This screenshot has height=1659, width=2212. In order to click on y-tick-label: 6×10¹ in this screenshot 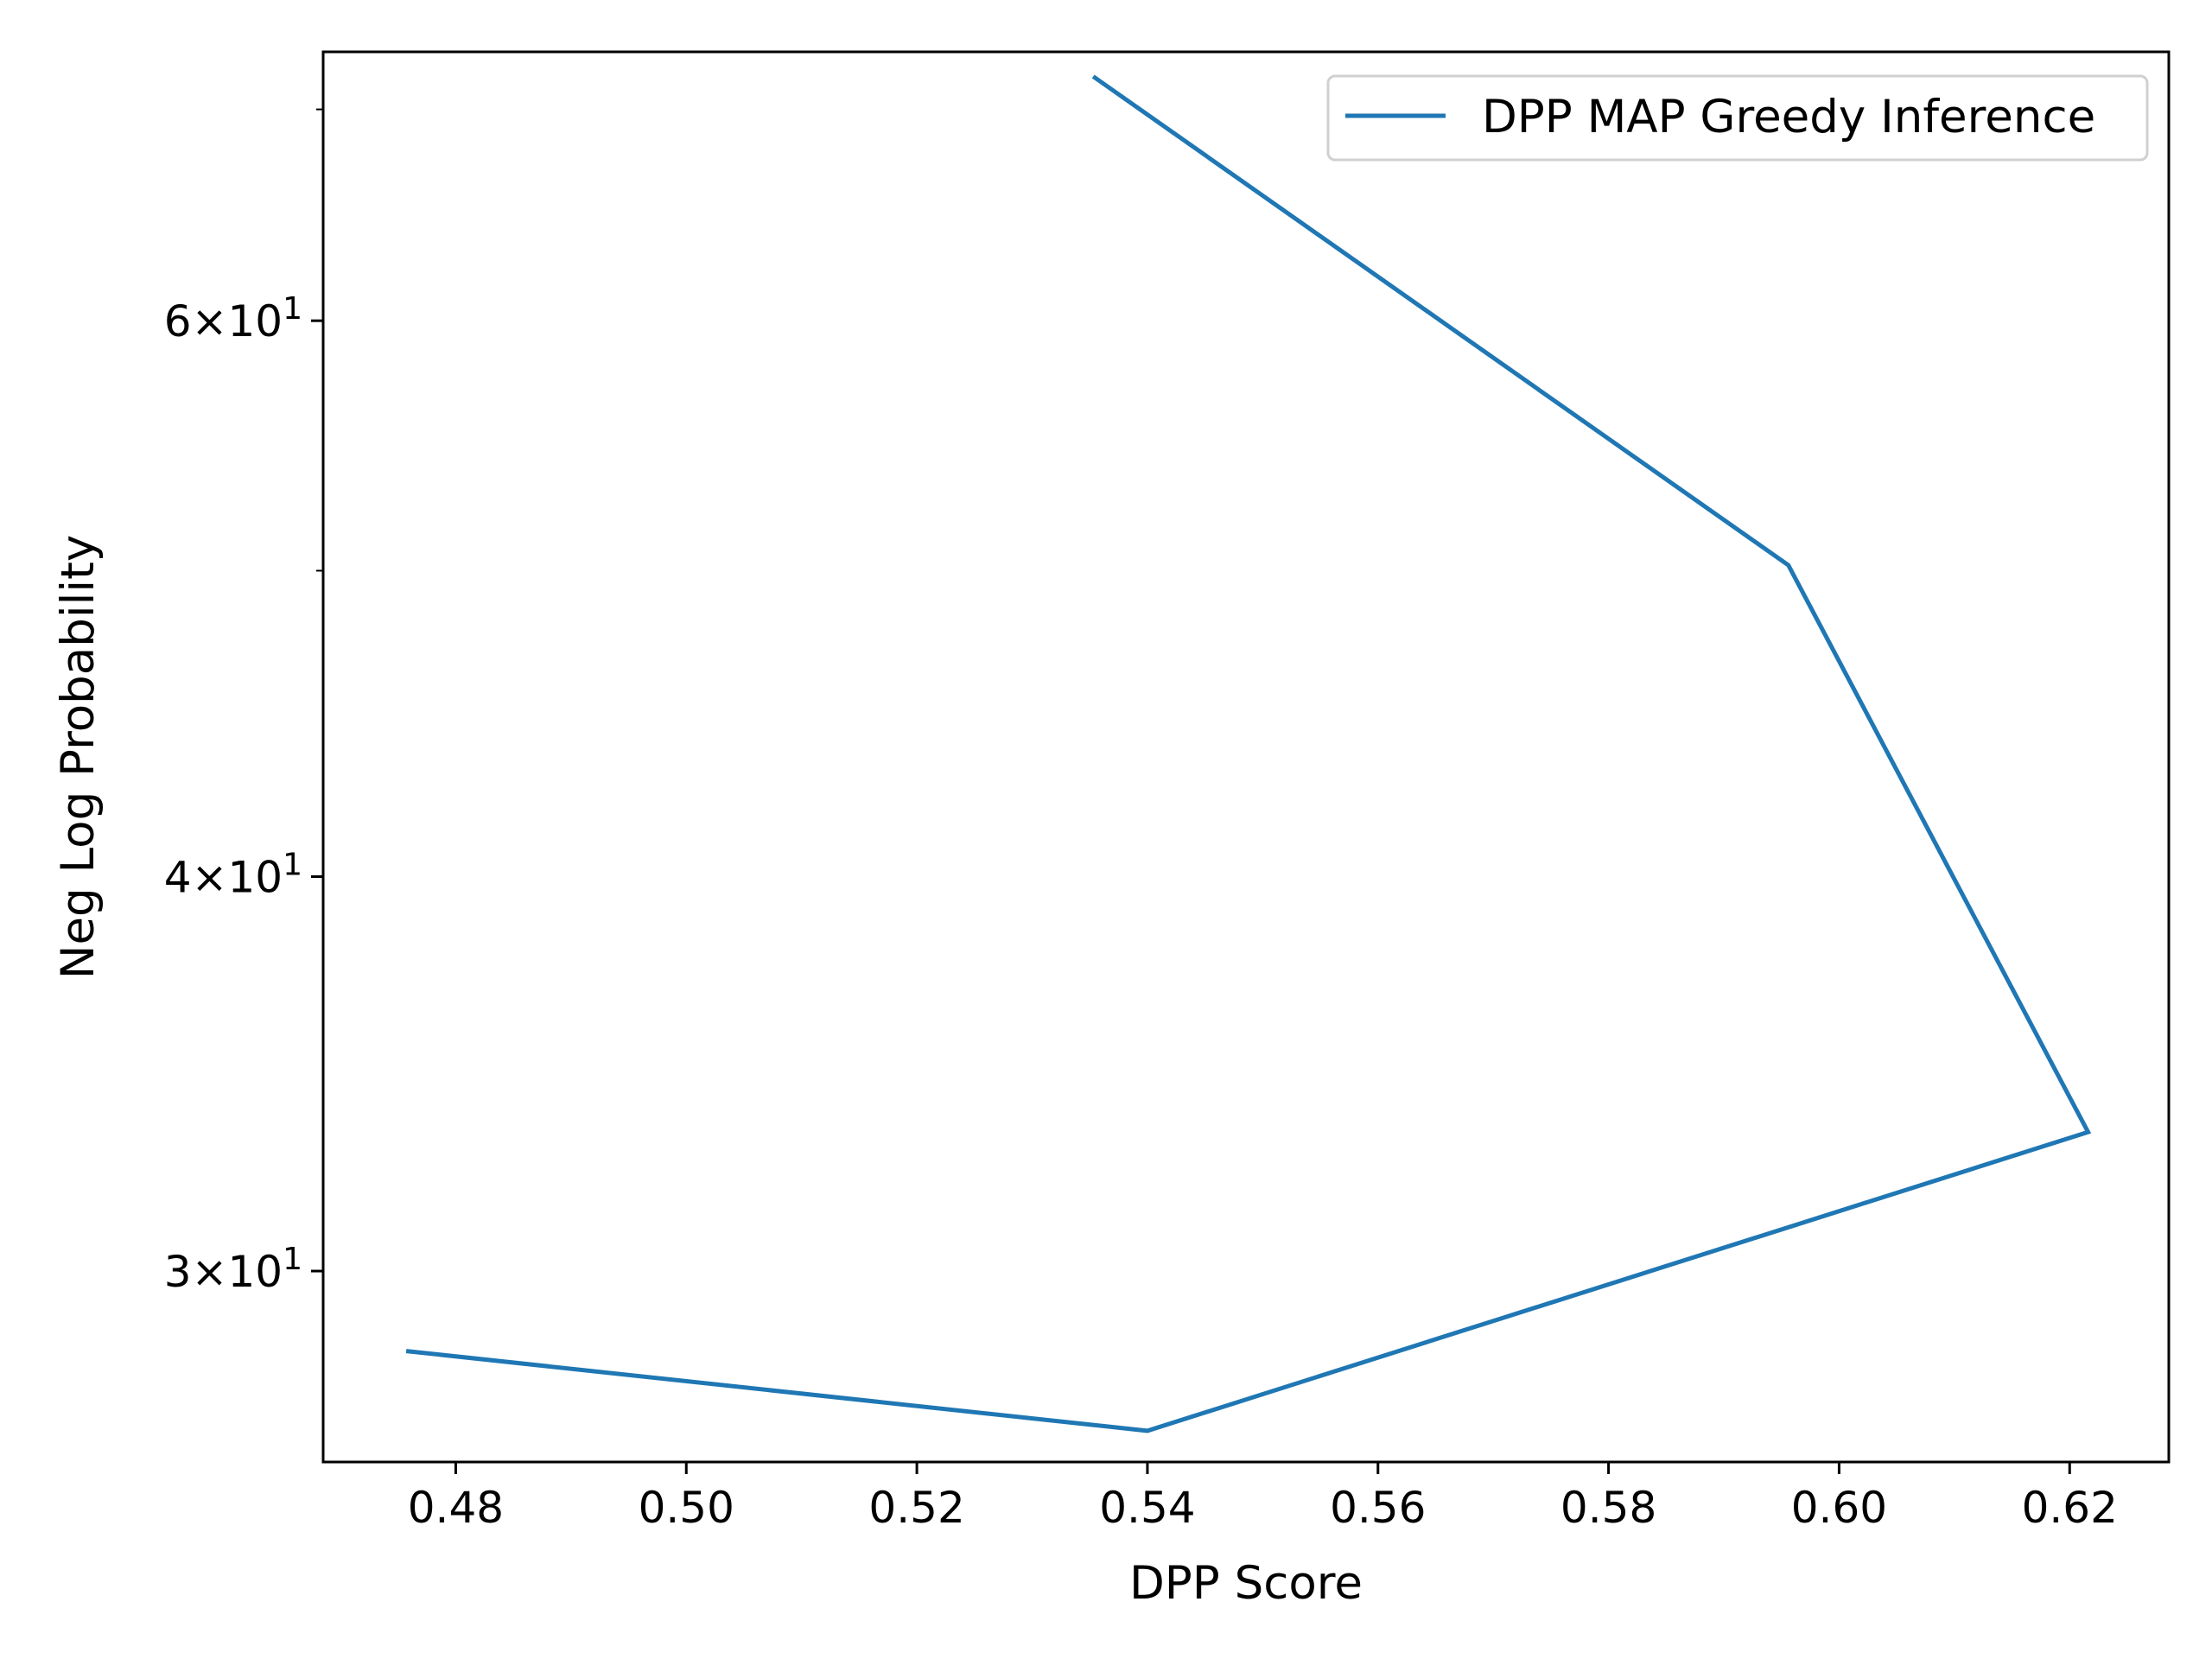, I will do `click(233, 318)`.